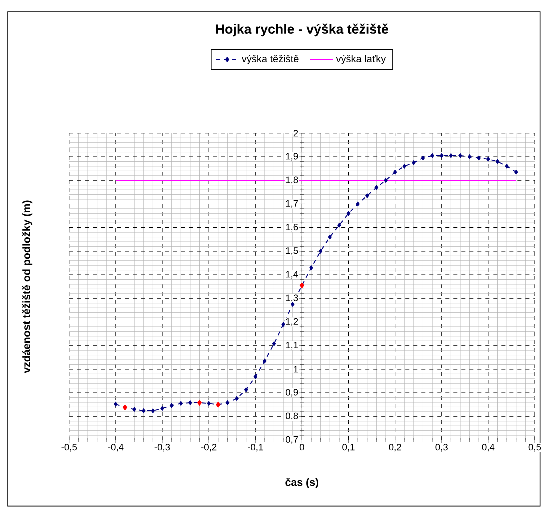 The image size is (543, 507). What do you see at coordinates (395, 448) in the screenshot?
I see `x-tick-label: 0,2` at bounding box center [395, 448].